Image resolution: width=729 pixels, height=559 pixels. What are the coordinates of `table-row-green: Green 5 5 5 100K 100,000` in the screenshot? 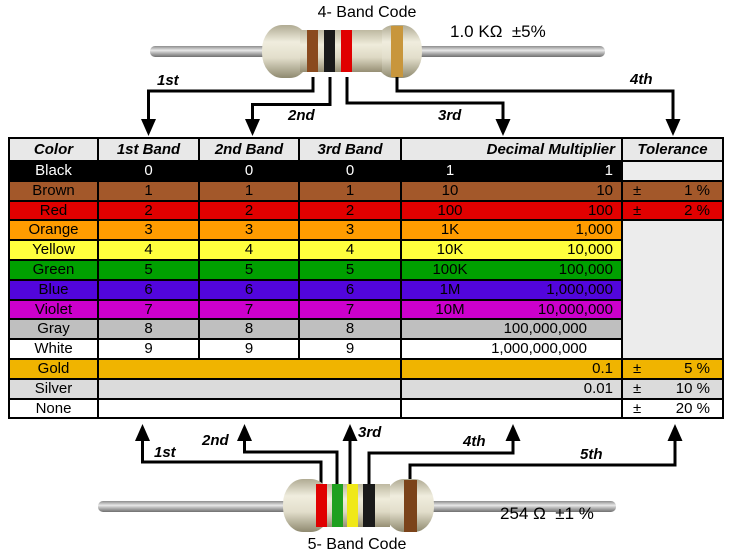 It's located at (365, 269).